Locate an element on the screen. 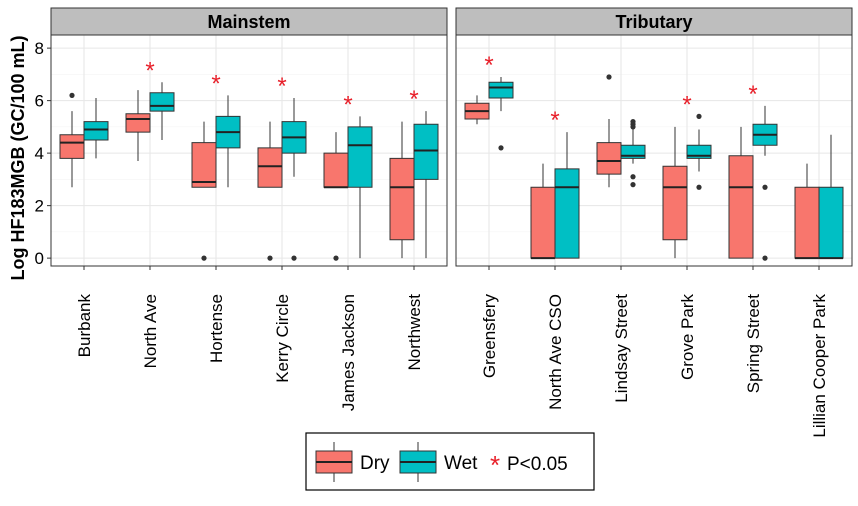 The height and width of the screenshot is (506, 858). y-tick-label: 8 is located at coordinates (39, 48).